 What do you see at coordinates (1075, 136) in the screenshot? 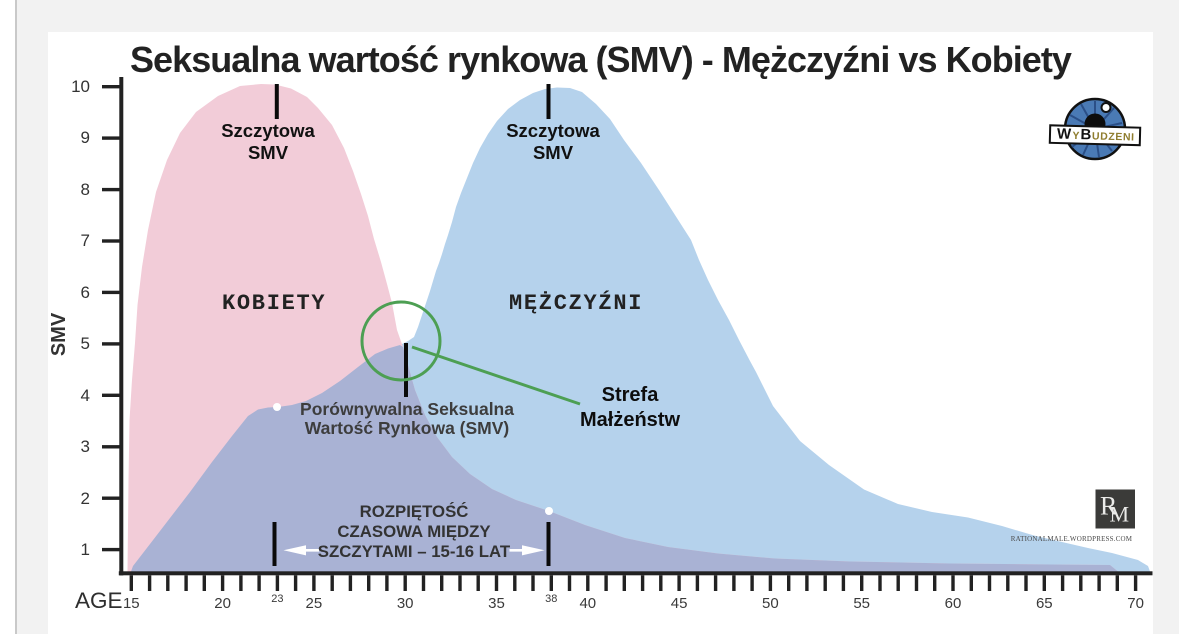
I see `svg-text: Y` at bounding box center [1075, 136].